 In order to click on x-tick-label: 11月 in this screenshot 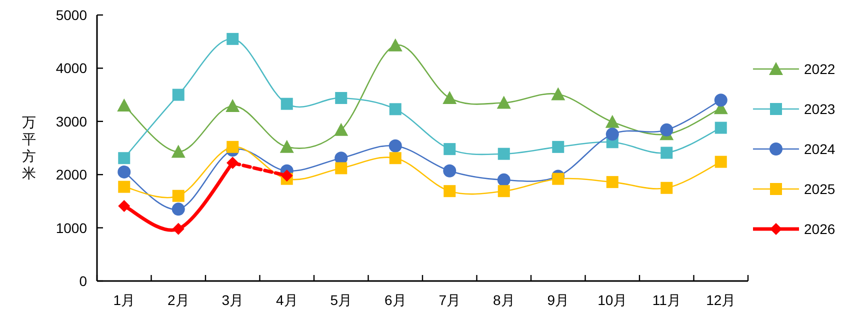, I will do `click(666, 300)`.